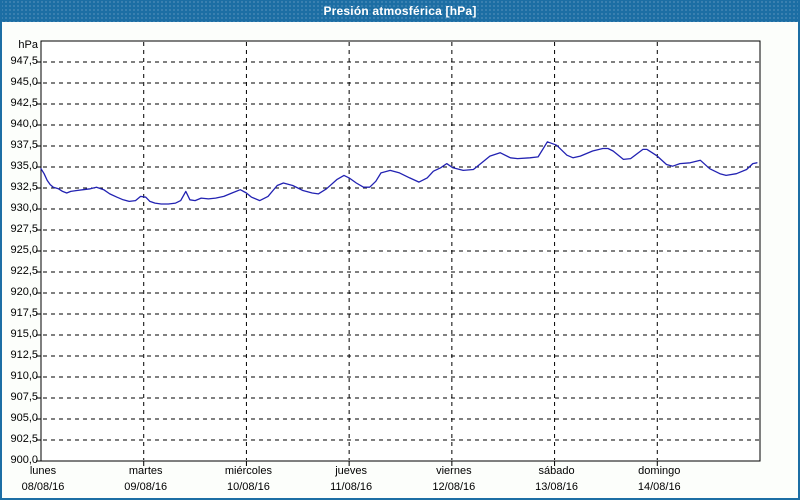  Describe the element at coordinates (659, 471) in the screenshot. I see `x-day-name-label: domingo` at that location.